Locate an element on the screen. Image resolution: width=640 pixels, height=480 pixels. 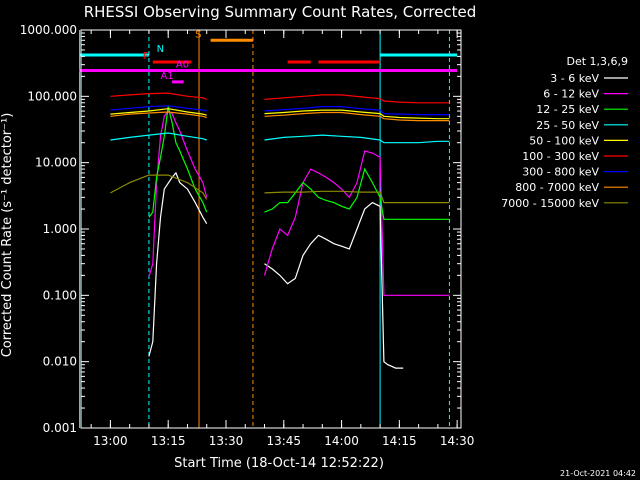
legend-label-1: 6 - 12 keV is located at coordinates (571, 94).